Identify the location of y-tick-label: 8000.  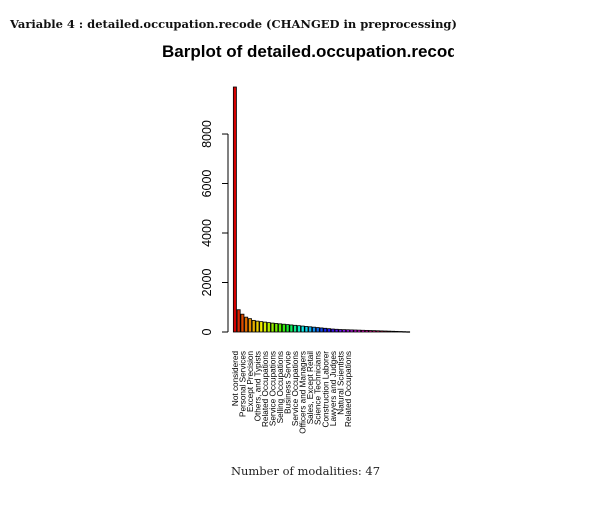
(207, 134).